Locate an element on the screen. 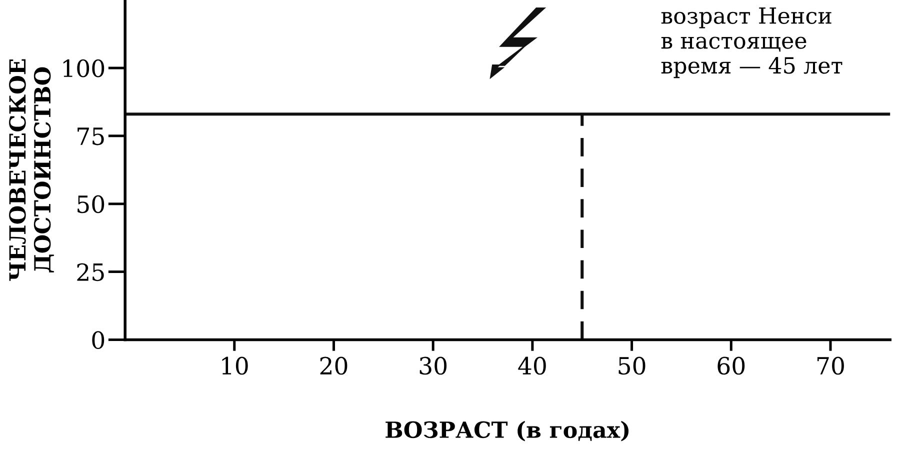 This screenshot has width=900, height=456. y-tick-label: 0 is located at coordinates (98, 340).